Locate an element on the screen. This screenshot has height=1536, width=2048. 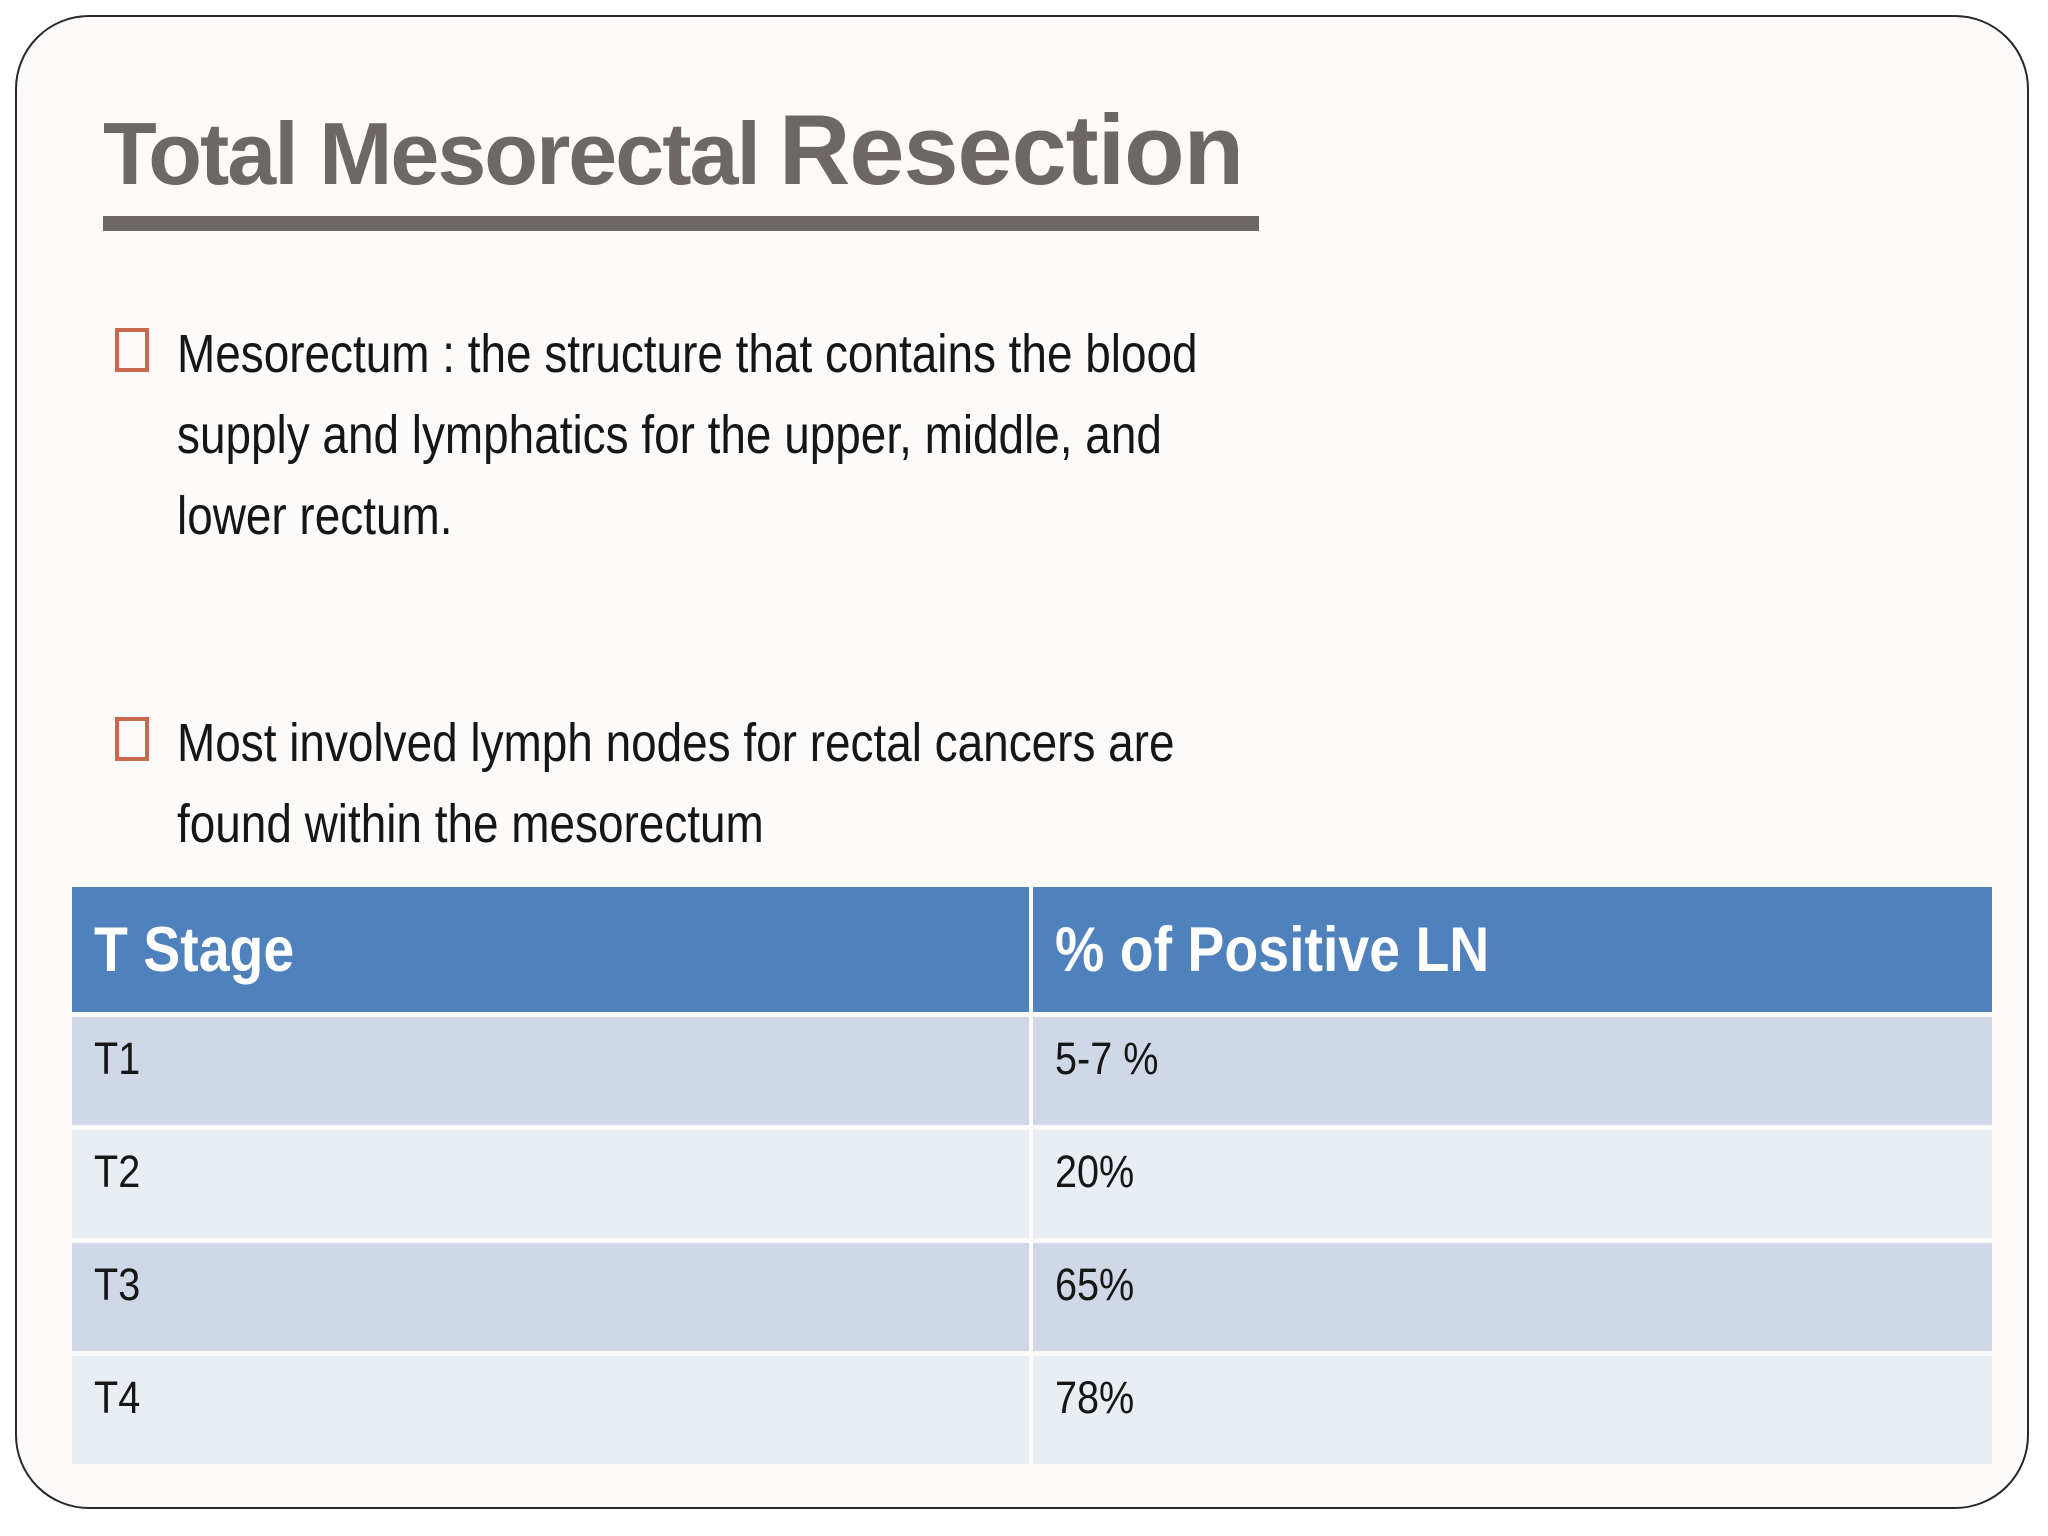
table-header-row: T Stage % of Positive LN is located at coordinates (1032, 949).